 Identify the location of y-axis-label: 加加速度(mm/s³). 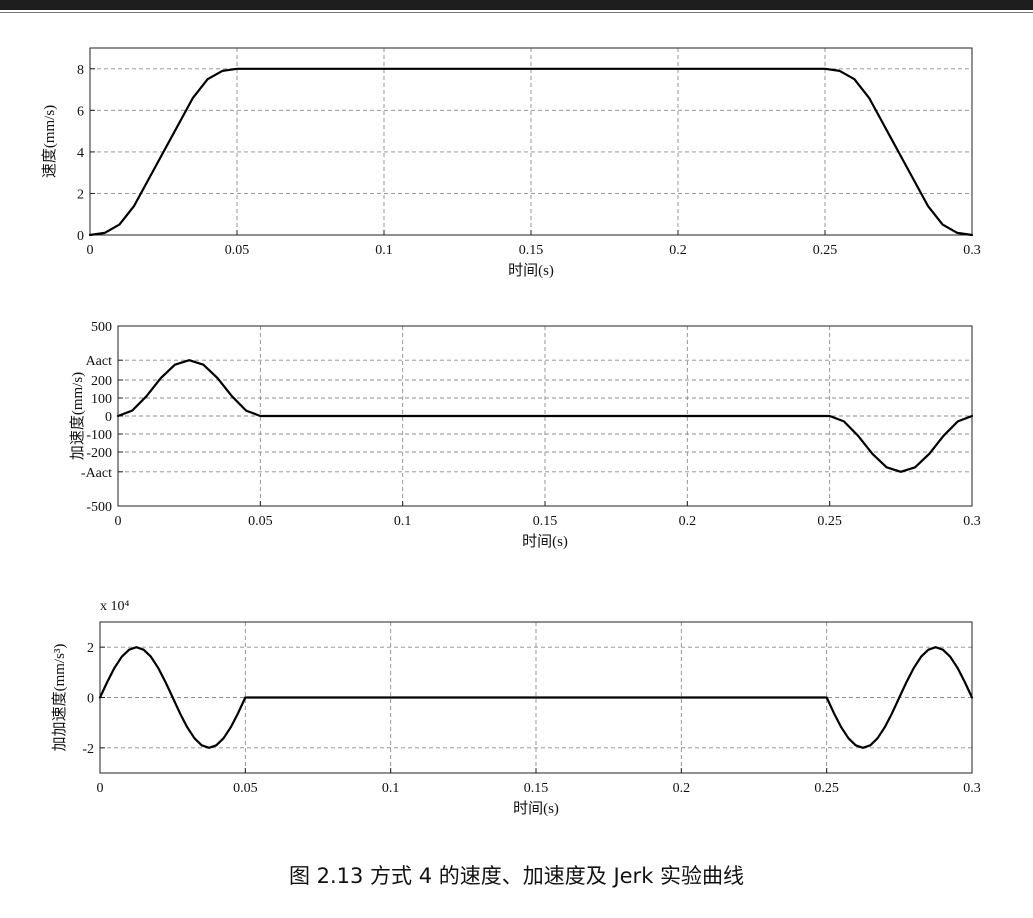
(59, 698).